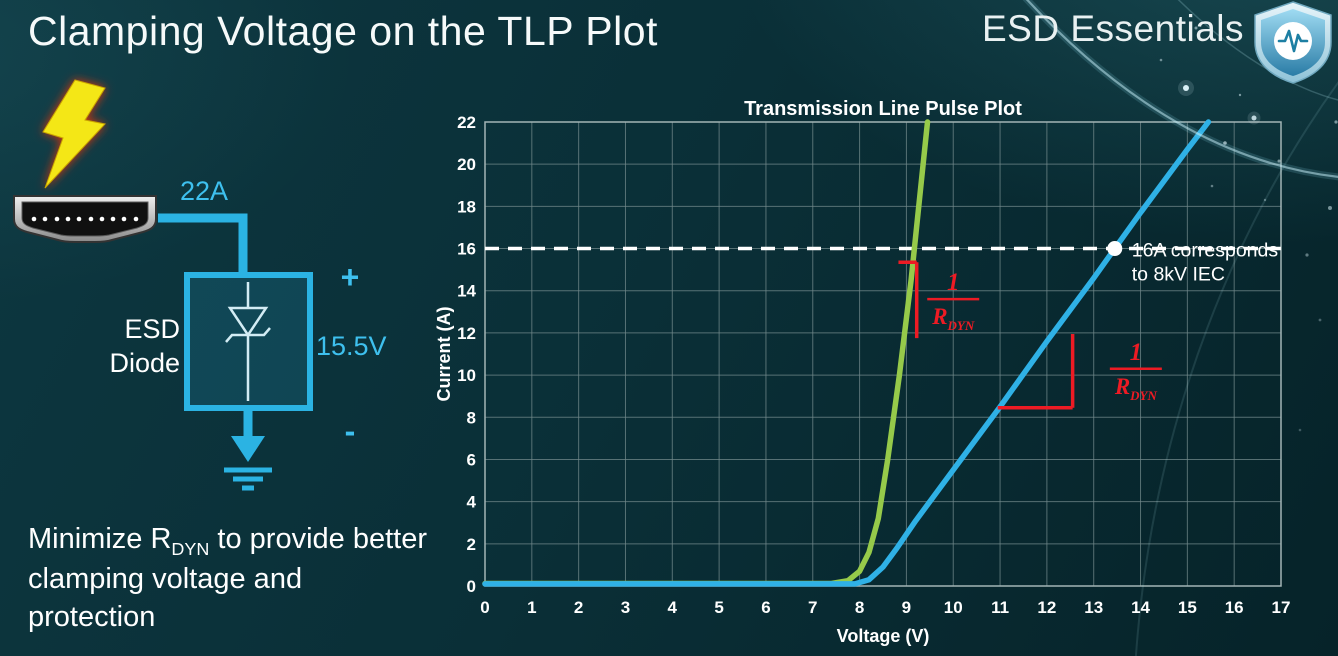 This screenshot has height=656, width=1338. I want to click on plus-sign: +, so click(350, 277).